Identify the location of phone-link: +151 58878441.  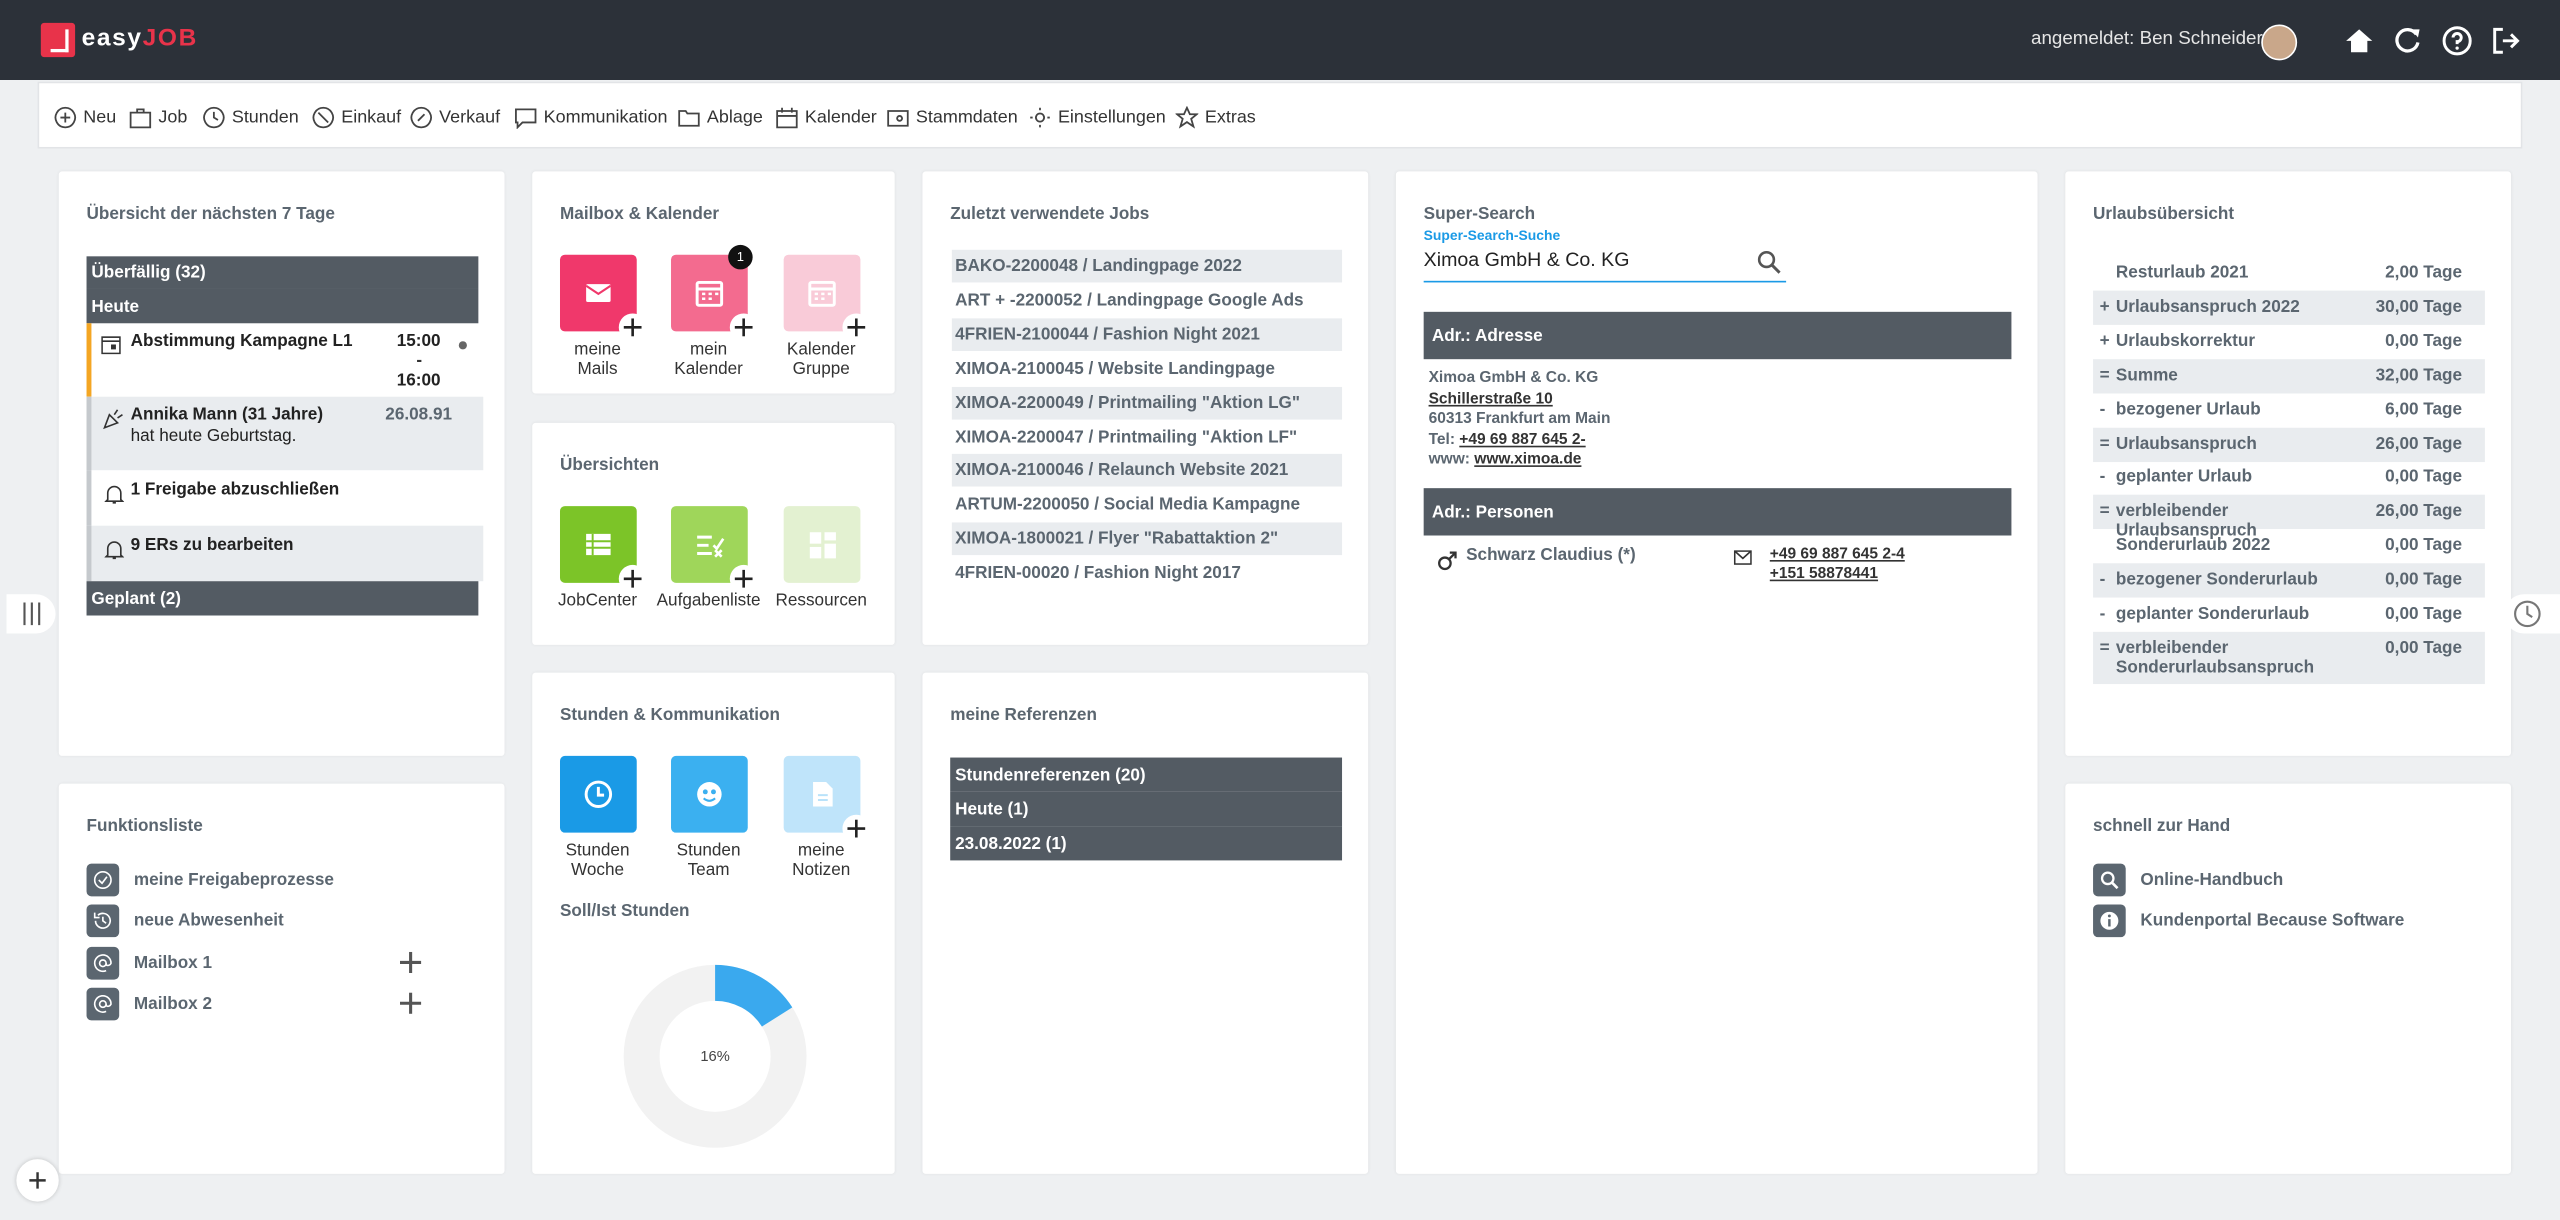
(1824, 573).